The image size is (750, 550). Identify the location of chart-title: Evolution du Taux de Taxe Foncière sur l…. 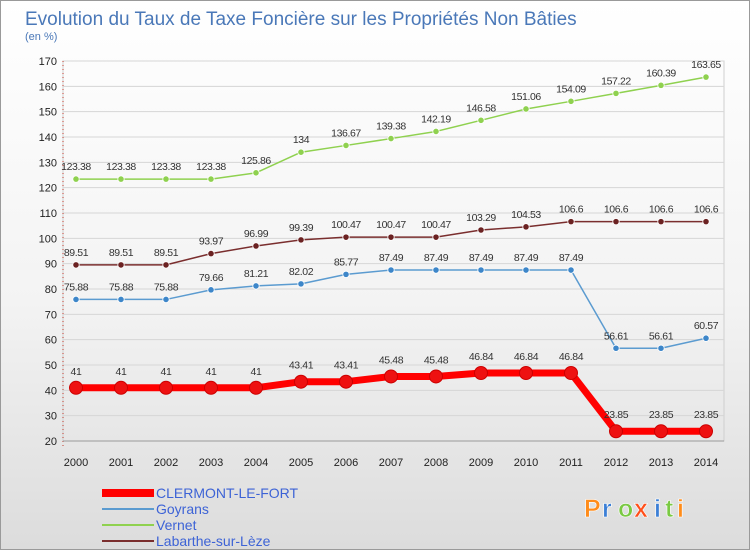
(301, 19).